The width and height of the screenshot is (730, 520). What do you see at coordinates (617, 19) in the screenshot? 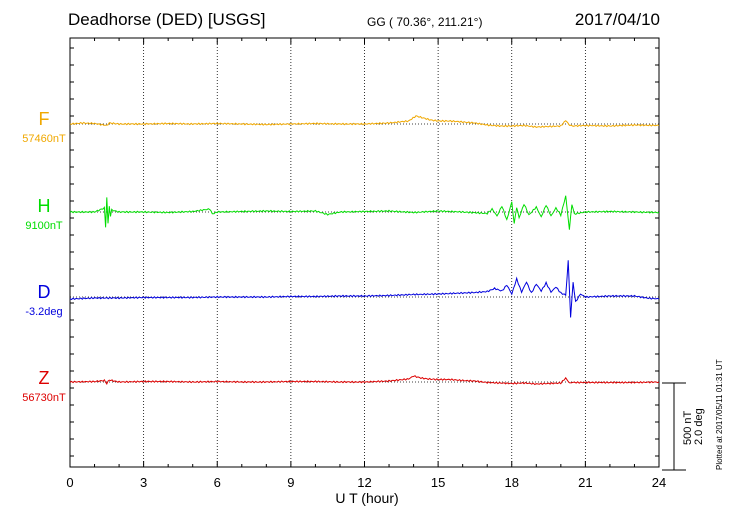
I see `observation-date: 2017/04/10` at bounding box center [617, 19].